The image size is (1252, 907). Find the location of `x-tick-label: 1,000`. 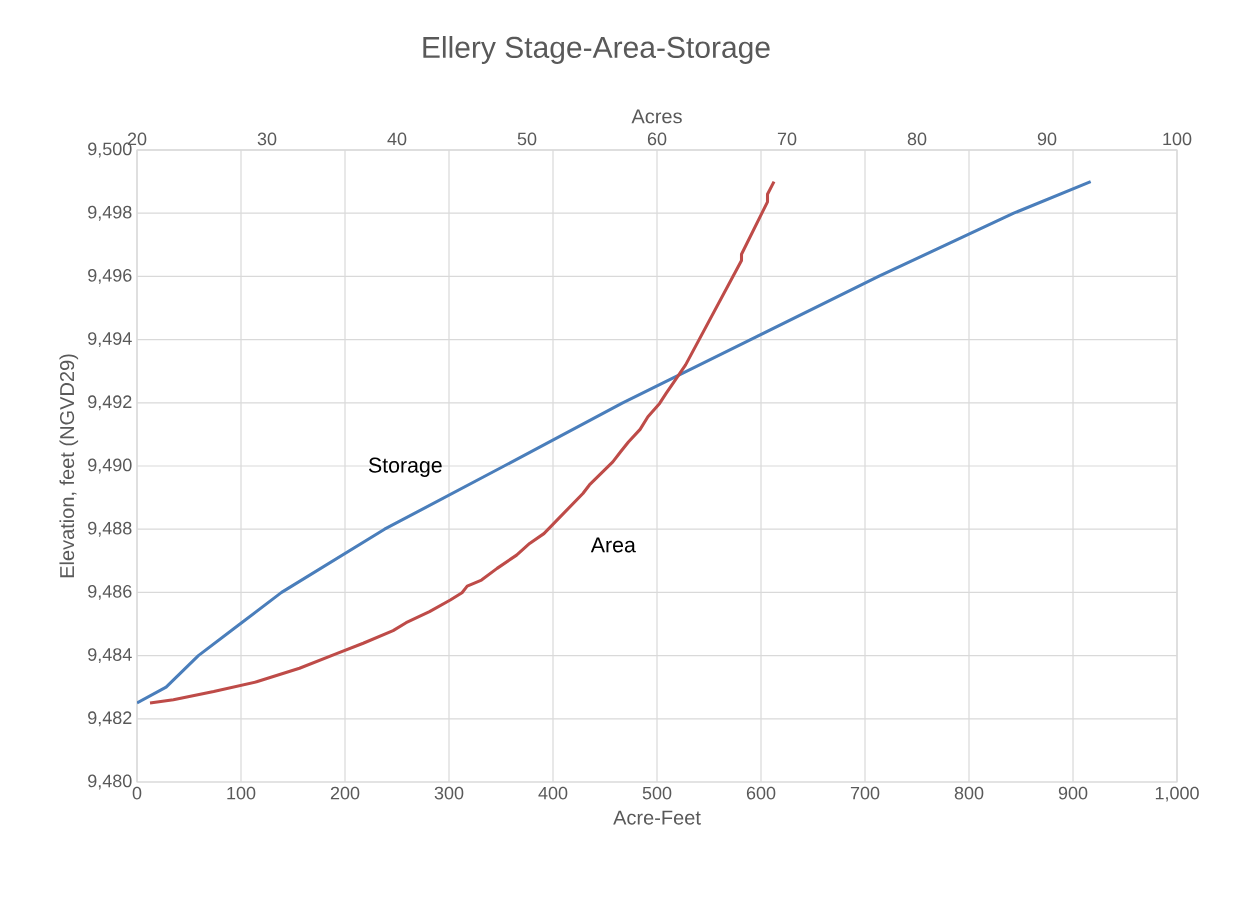

x-tick-label: 1,000 is located at coordinates (1177, 794).